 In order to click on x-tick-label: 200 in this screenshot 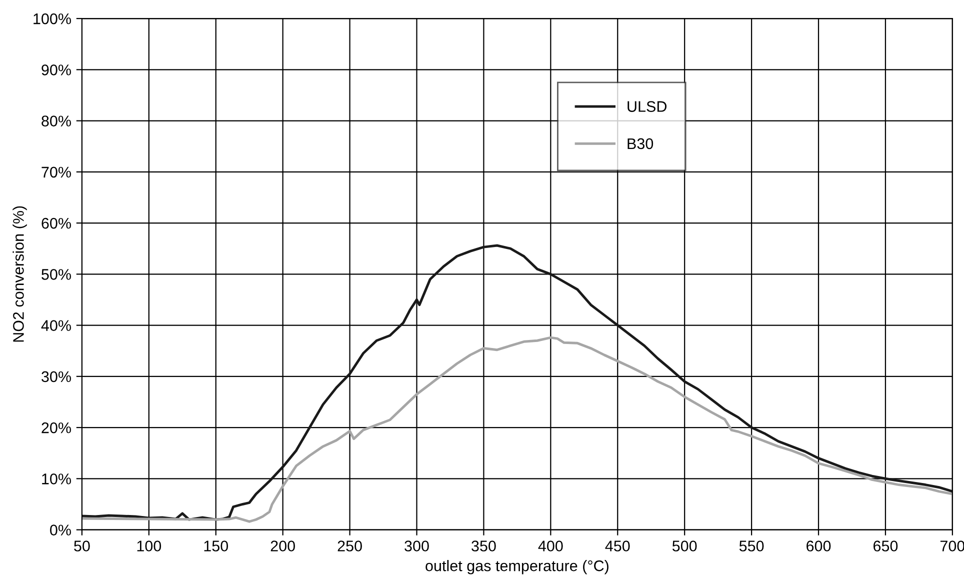, I will do `click(282, 546)`.